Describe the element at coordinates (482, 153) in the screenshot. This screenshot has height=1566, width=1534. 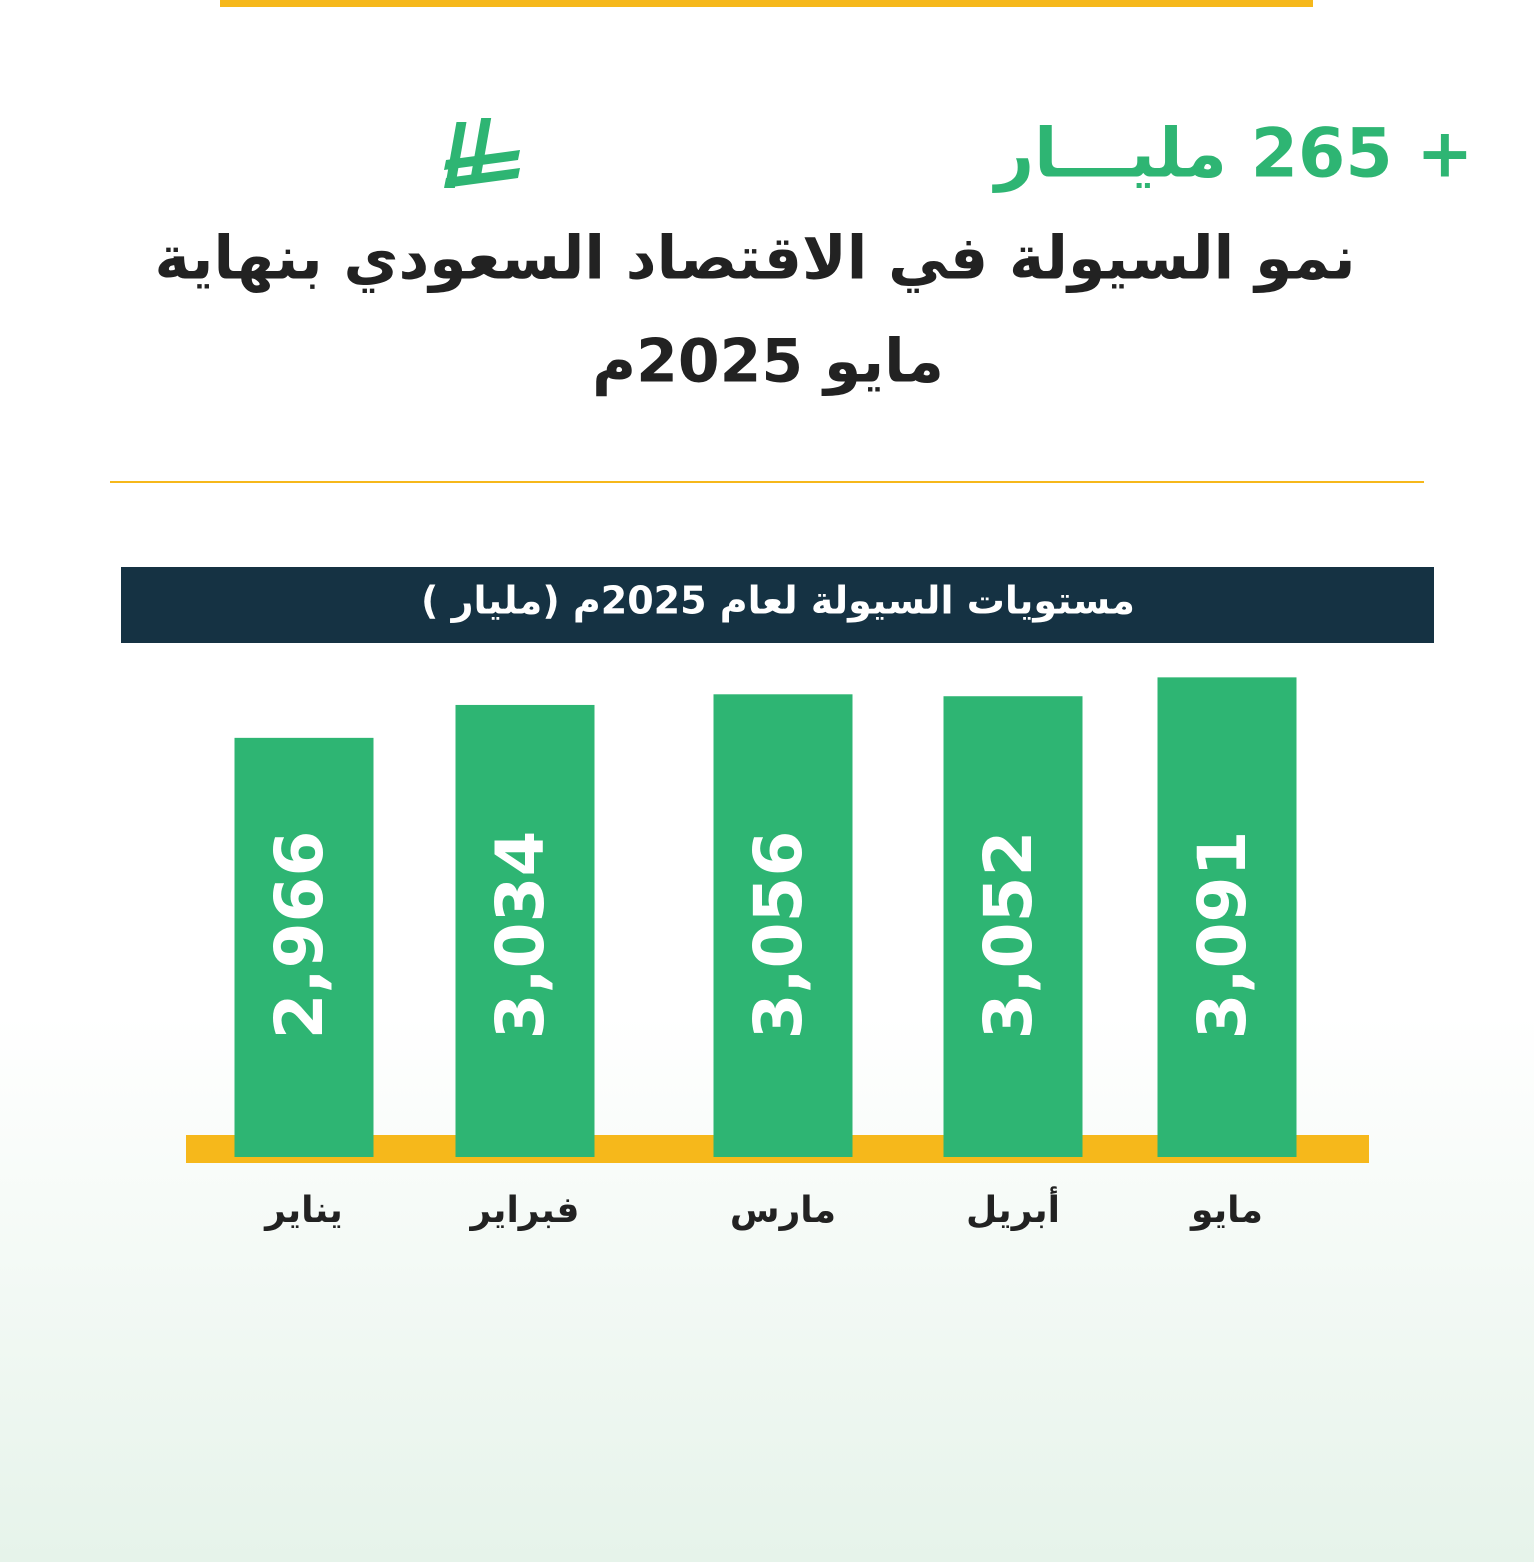
I see `currency-icon` at that location.